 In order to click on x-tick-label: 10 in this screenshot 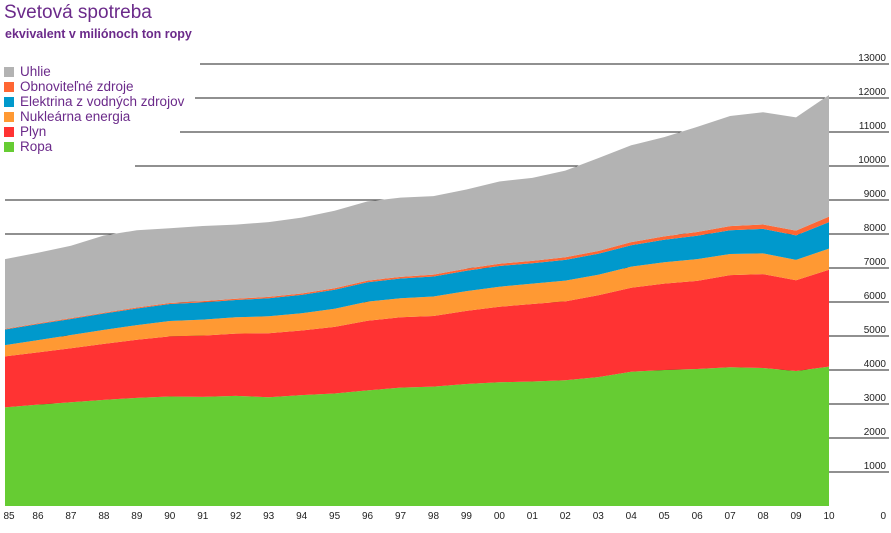, I will do `click(829, 516)`.